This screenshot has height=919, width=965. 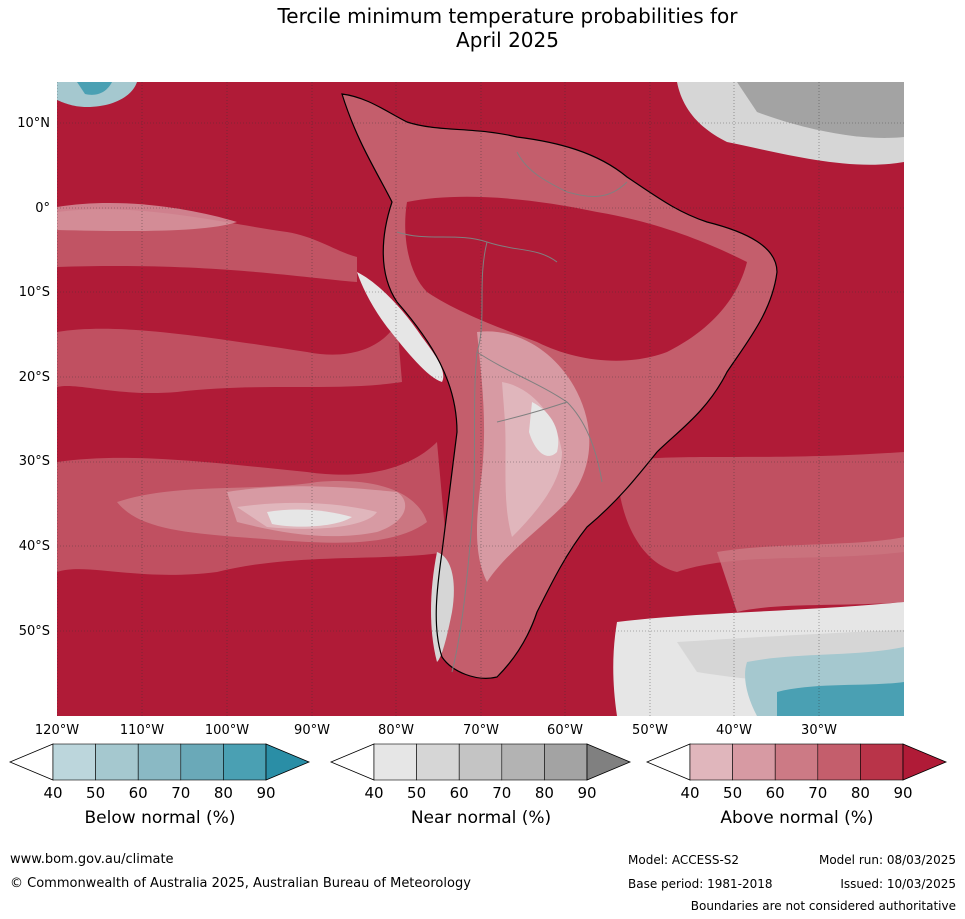 What do you see at coordinates (92, 859) in the screenshot?
I see `website-link: www.bom.gov.au/climate` at bounding box center [92, 859].